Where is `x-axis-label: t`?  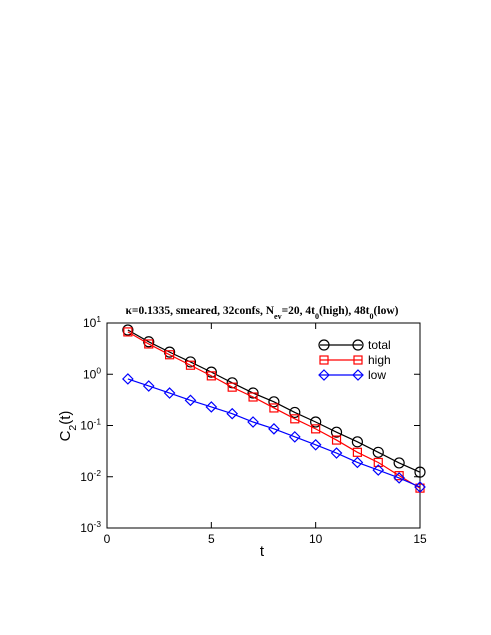 x-axis-label: t is located at coordinates (262, 551).